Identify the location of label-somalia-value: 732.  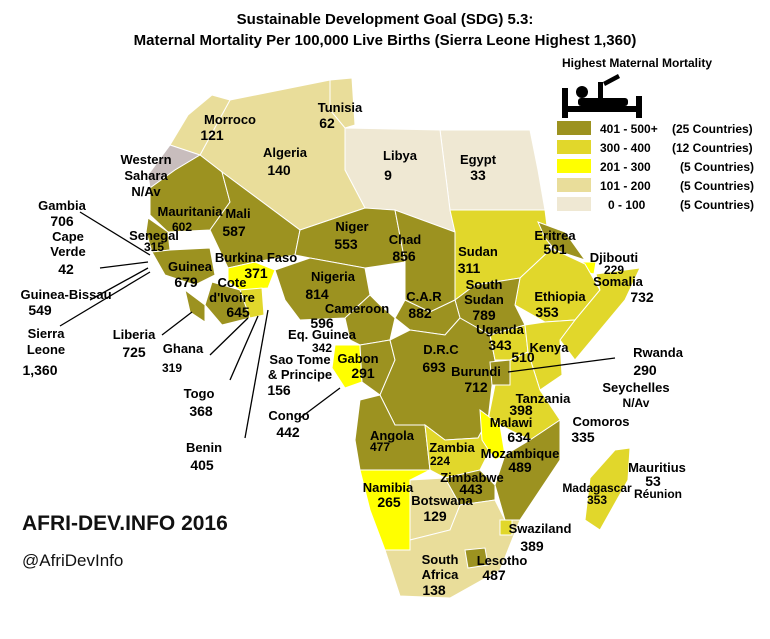
(642, 297).